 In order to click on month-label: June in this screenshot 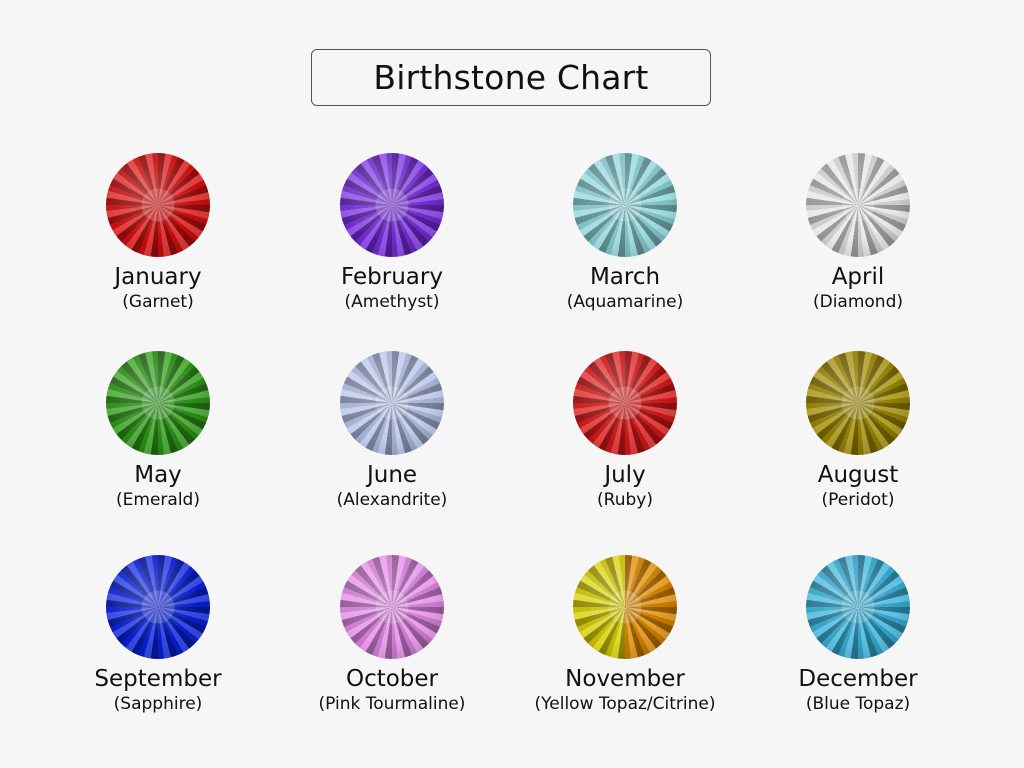, I will do `click(392, 475)`.